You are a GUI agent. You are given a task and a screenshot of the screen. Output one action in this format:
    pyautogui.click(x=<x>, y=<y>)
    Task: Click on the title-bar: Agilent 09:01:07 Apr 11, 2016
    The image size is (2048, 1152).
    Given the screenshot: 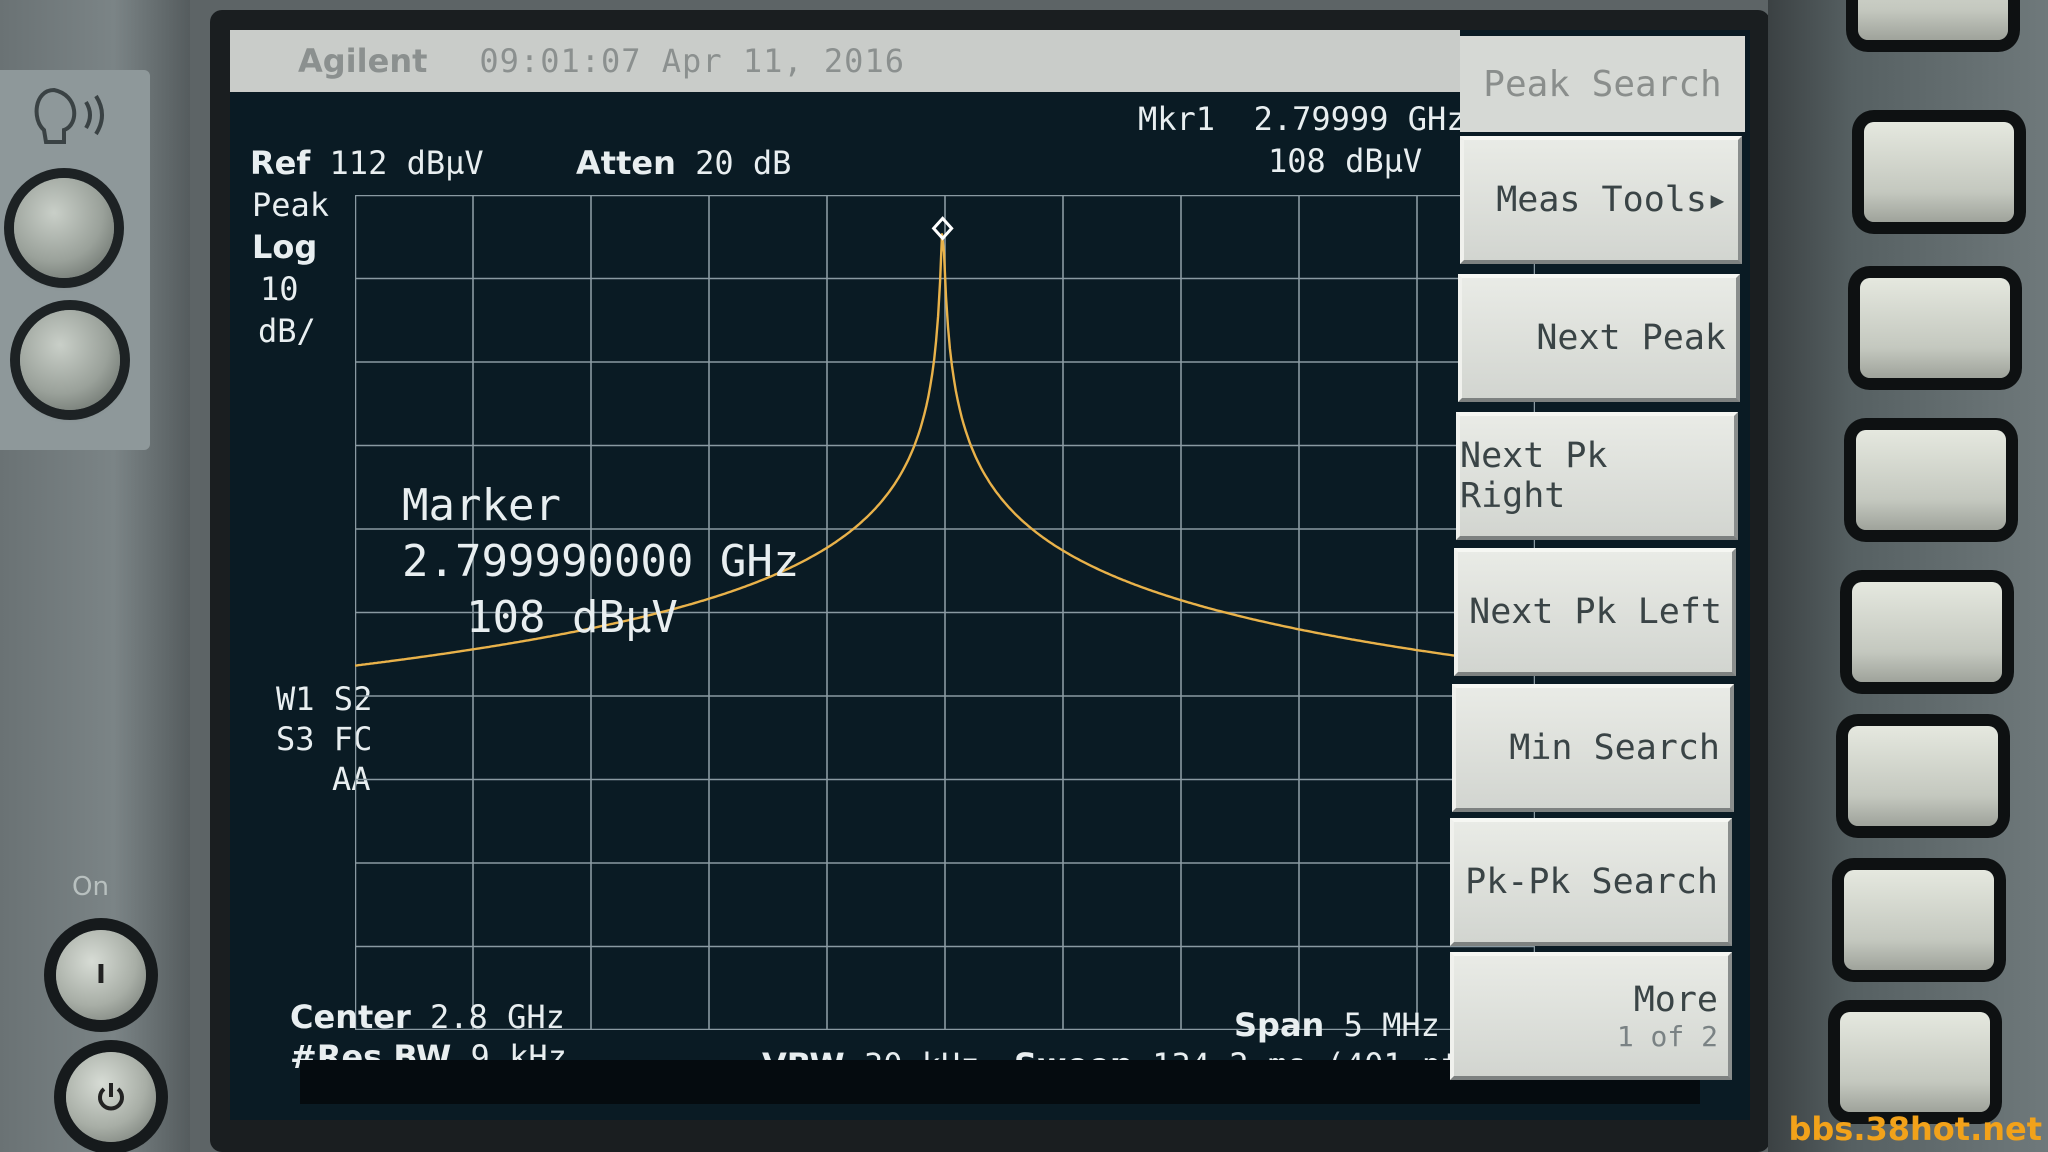 What is the action you would take?
    pyautogui.click(x=845, y=61)
    